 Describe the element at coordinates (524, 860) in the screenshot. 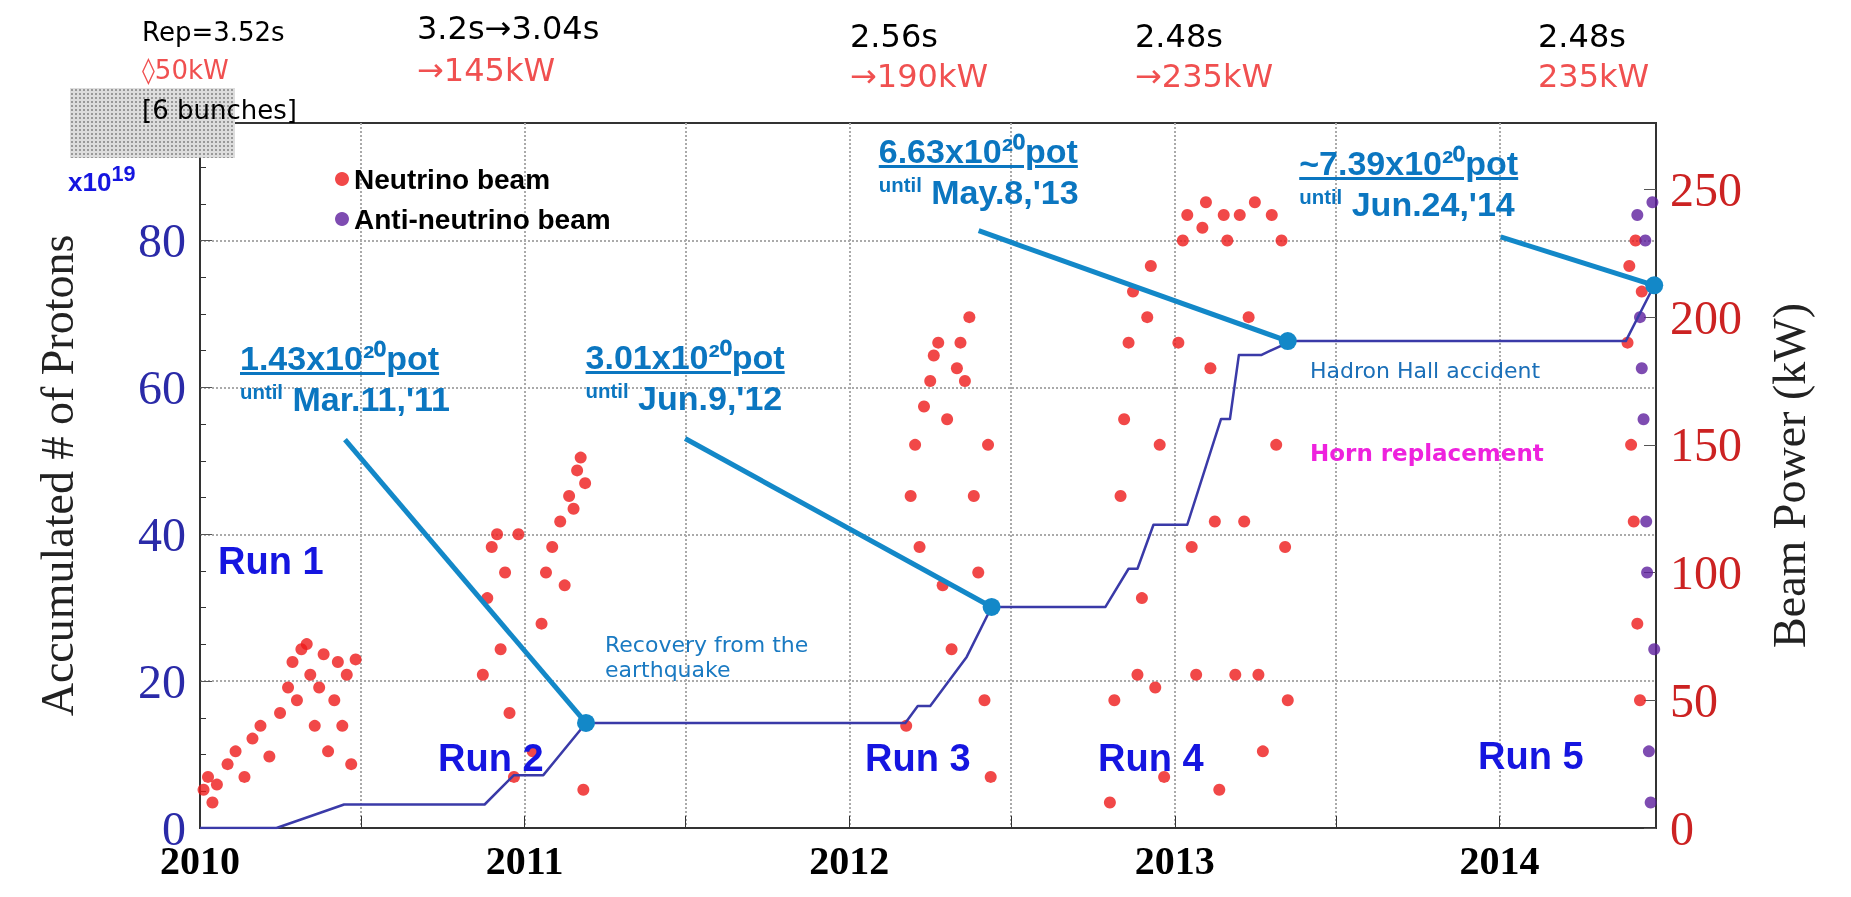

I see `x-tick-label: 2011` at that location.